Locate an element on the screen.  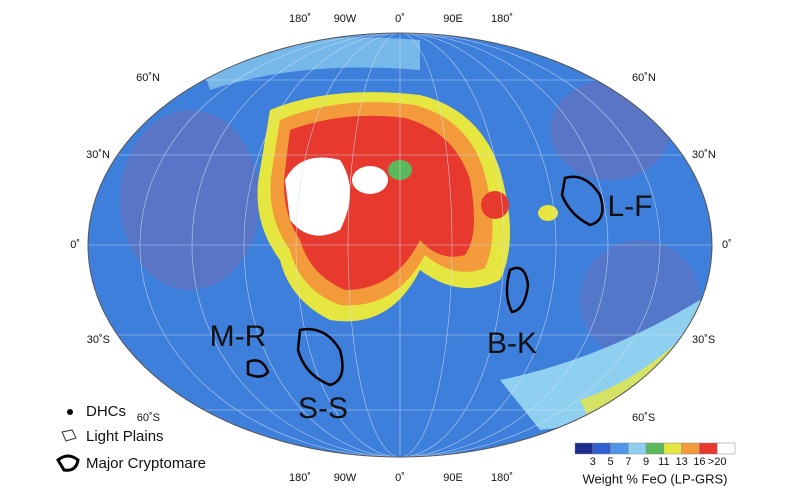
region-label: B-K is located at coordinates (512, 343).